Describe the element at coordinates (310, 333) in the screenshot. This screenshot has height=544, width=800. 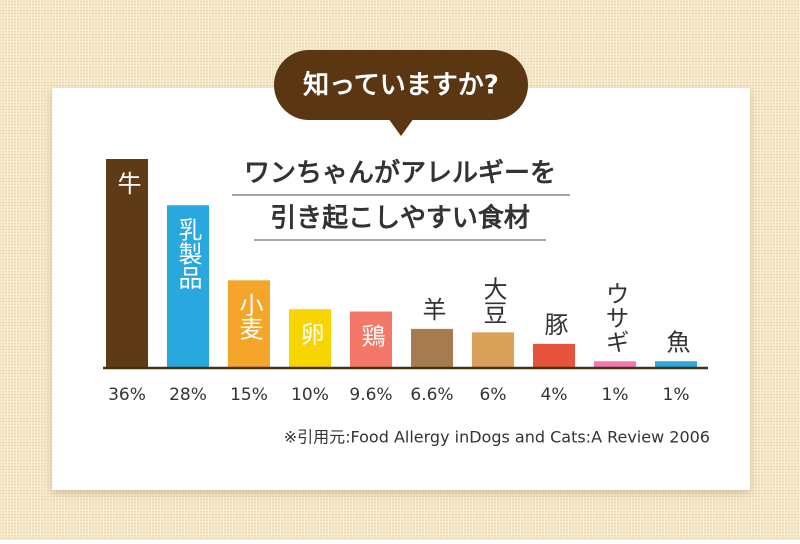
I see `category-label: 卵` at that location.